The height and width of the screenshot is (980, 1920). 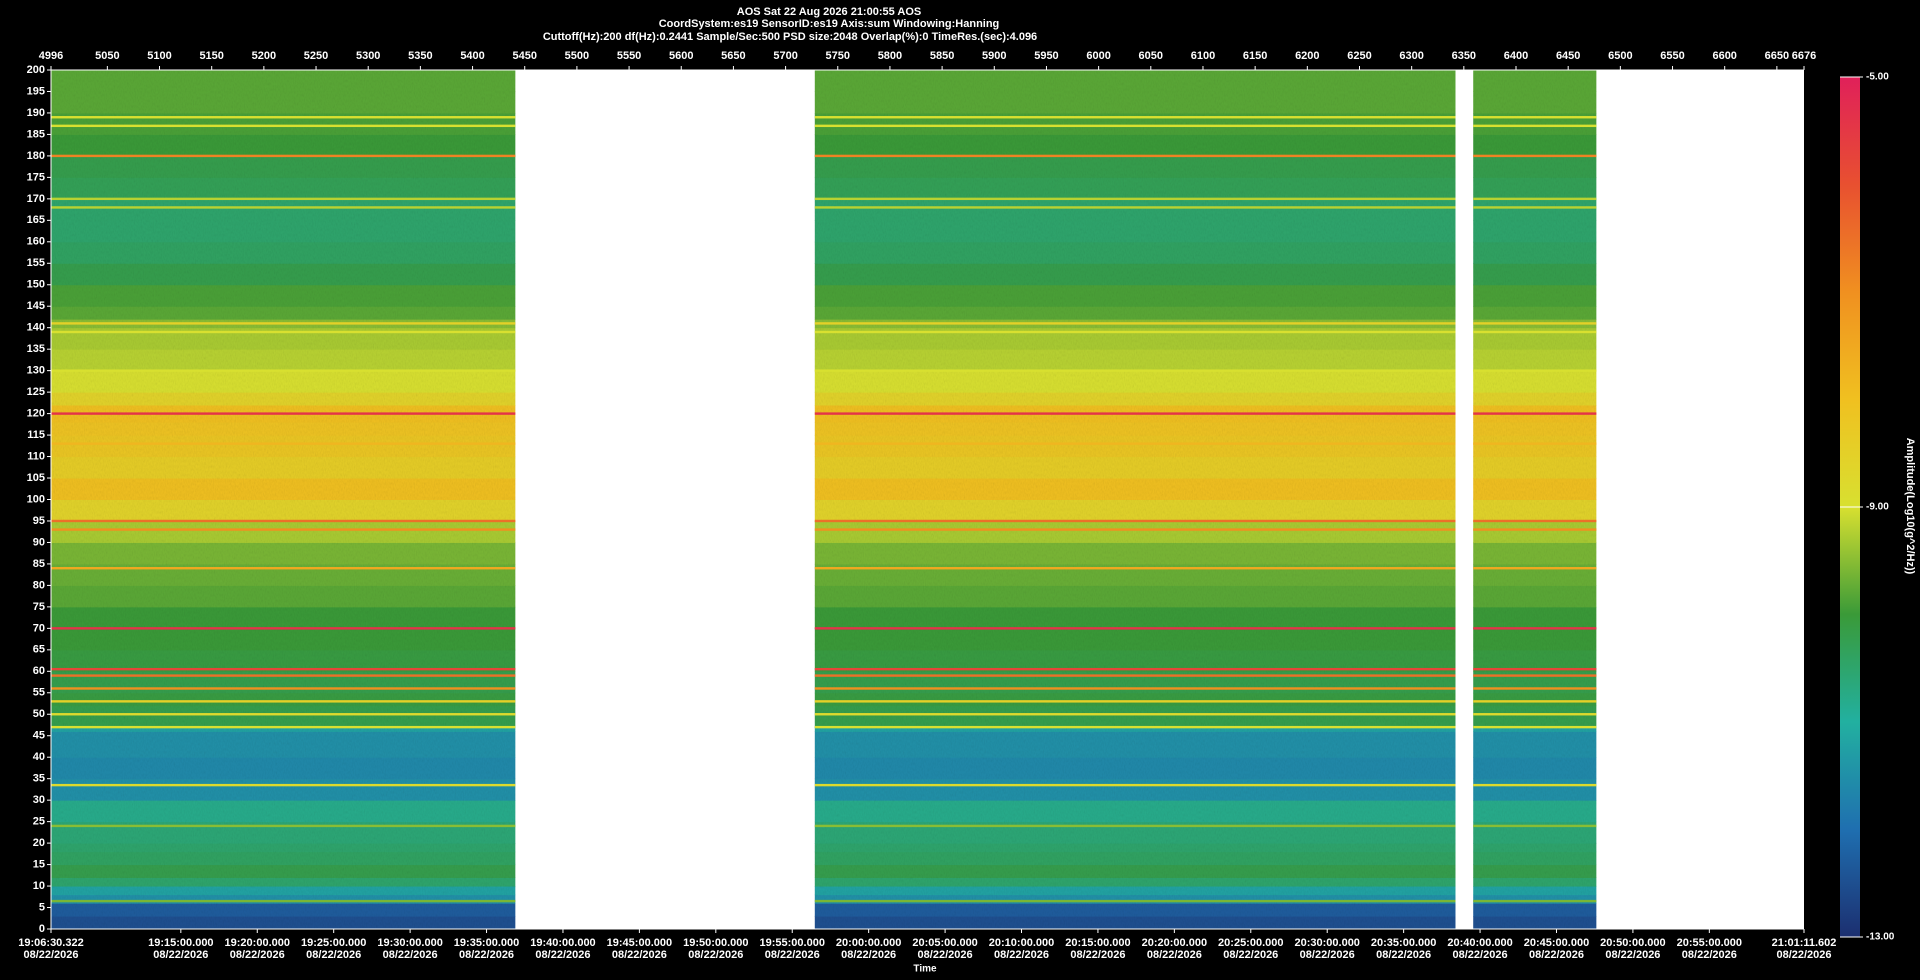 What do you see at coordinates (36, 349) in the screenshot?
I see `y-tick-label: 135` at bounding box center [36, 349].